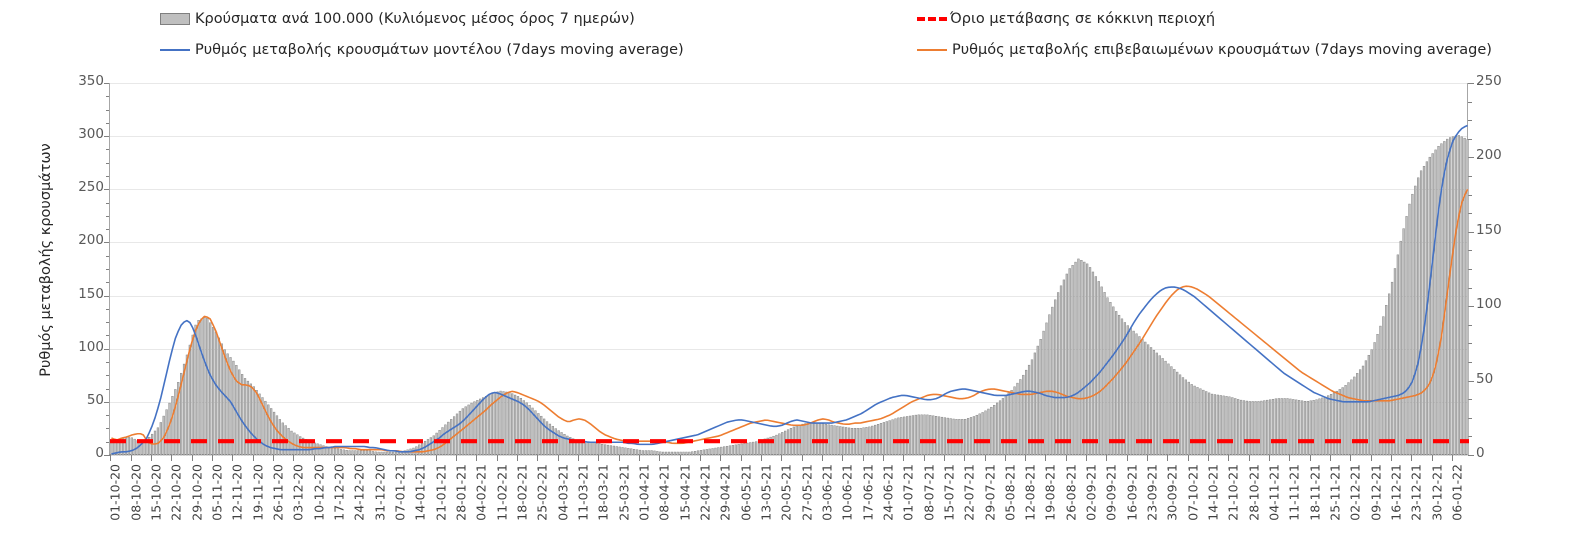  Describe the element at coordinates (827, 492) in the screenshot. I see `x-tick-label: 03-06-21` at that location.